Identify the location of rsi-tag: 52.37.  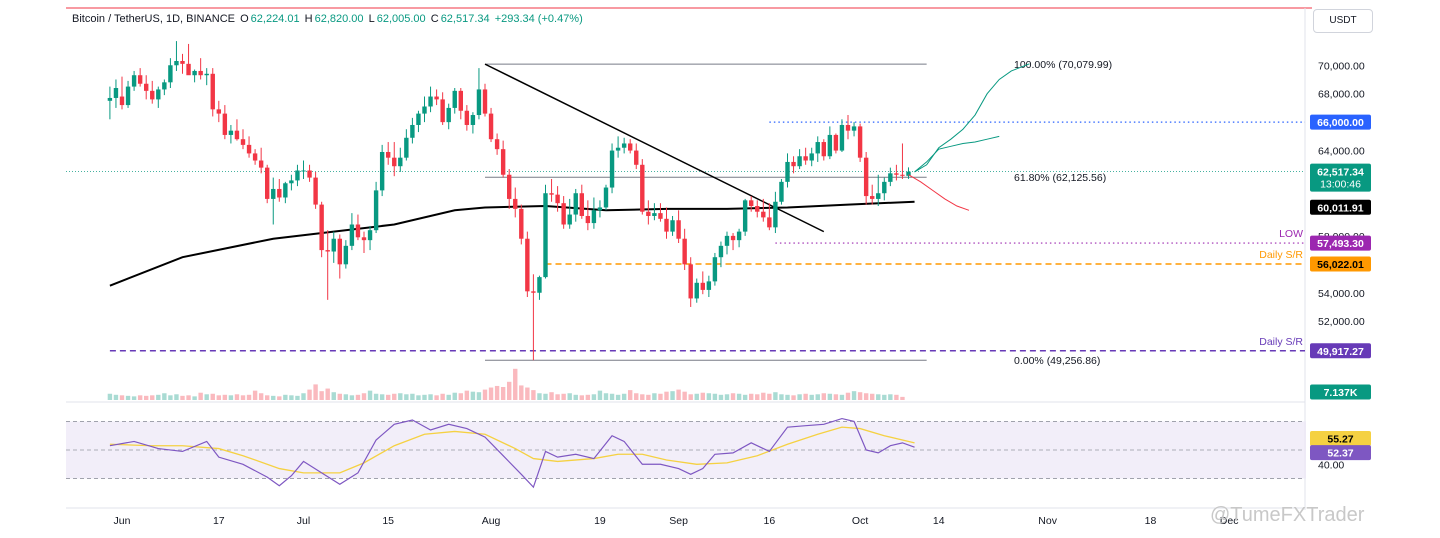
(1340, 454).